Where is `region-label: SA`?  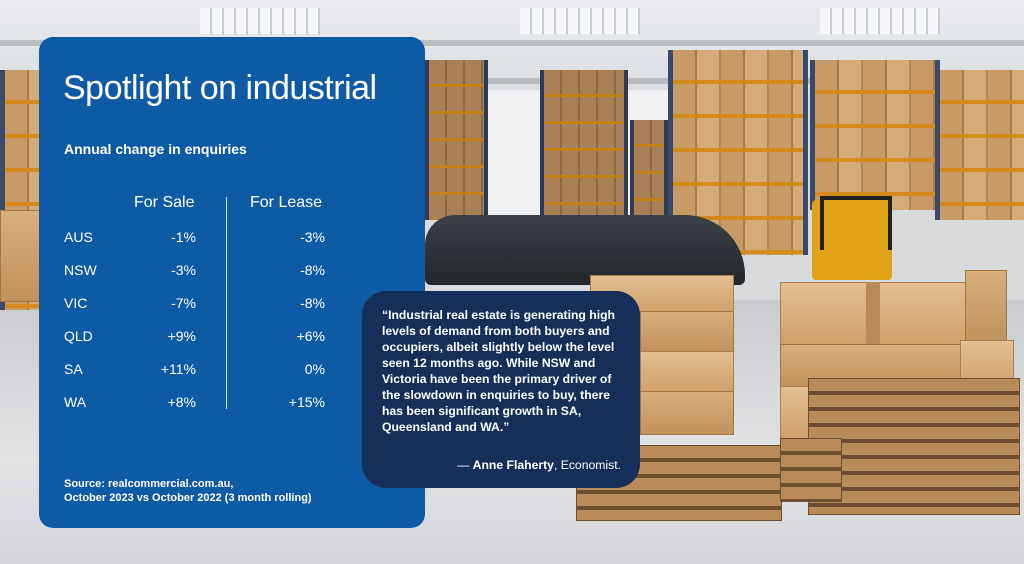 region-label: SA is located at coordinates (73, 369).